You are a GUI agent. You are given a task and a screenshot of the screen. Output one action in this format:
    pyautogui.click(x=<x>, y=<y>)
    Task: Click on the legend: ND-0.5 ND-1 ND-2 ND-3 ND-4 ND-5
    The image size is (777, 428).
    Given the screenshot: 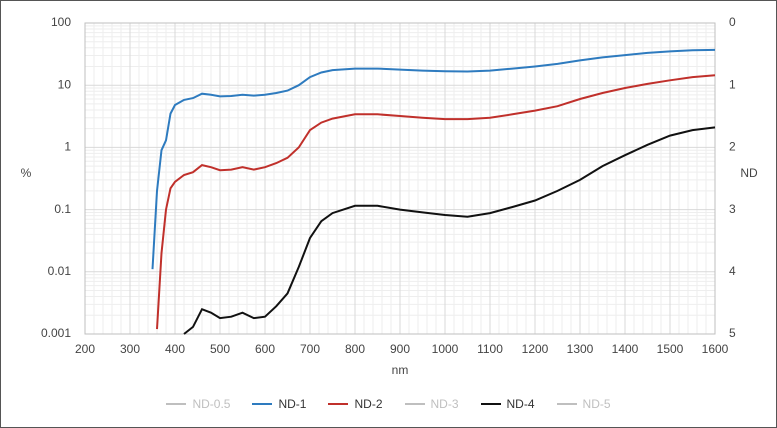 What is the action you would take?
    pyautogui.click(x=388, y=404)
    